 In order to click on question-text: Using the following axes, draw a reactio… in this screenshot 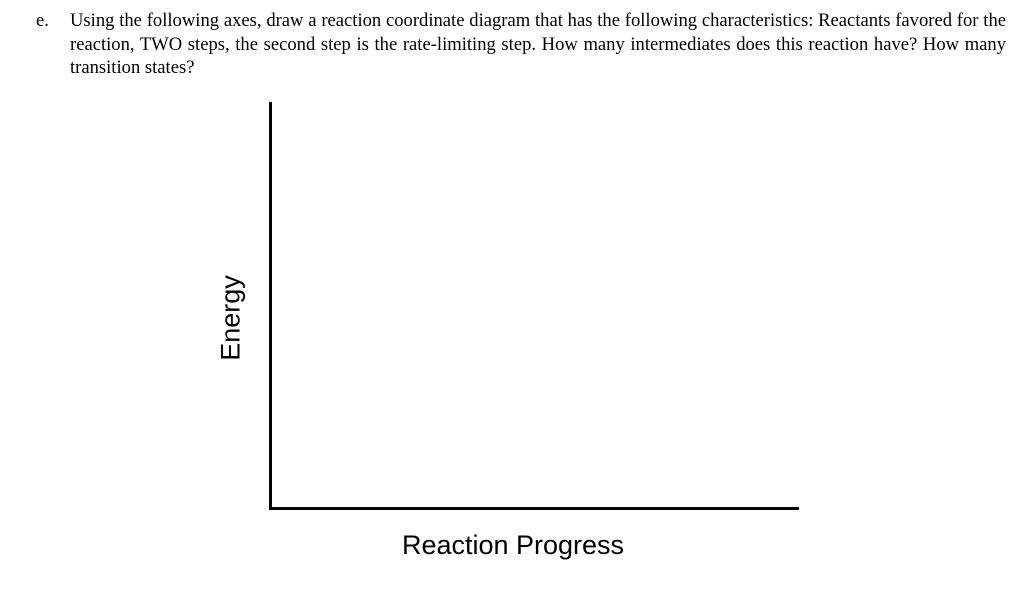, I will do `click(538, 44)`.